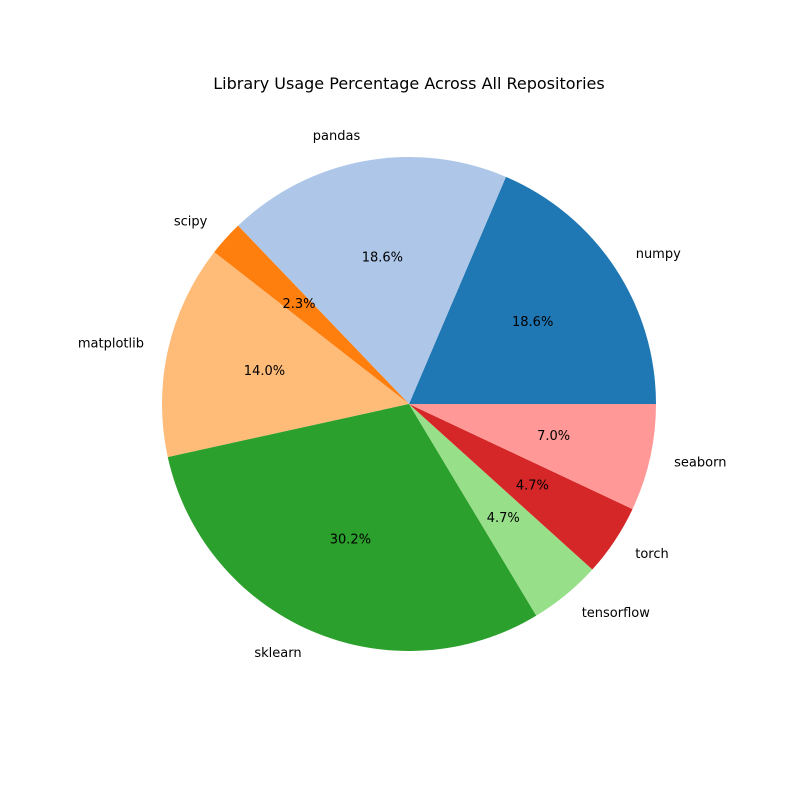 This screenshot has width=800, height=800. What do you see at coordinates (350, 540) in the screenshot?
I see `slice-percent-sklearn: 30.2%` at bounding box center [350, 540].